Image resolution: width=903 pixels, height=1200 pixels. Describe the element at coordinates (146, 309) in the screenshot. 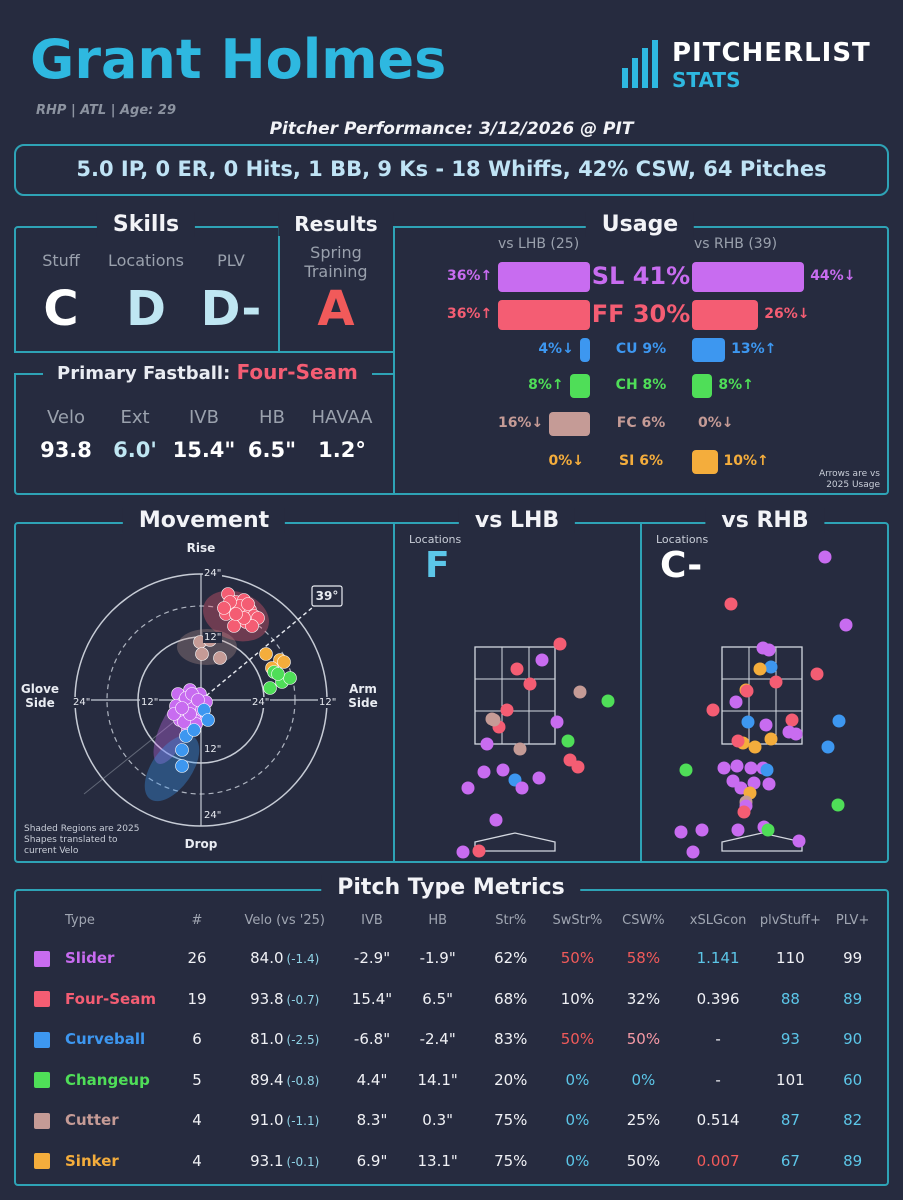

I see `skill-grade-locations: D` at that location.